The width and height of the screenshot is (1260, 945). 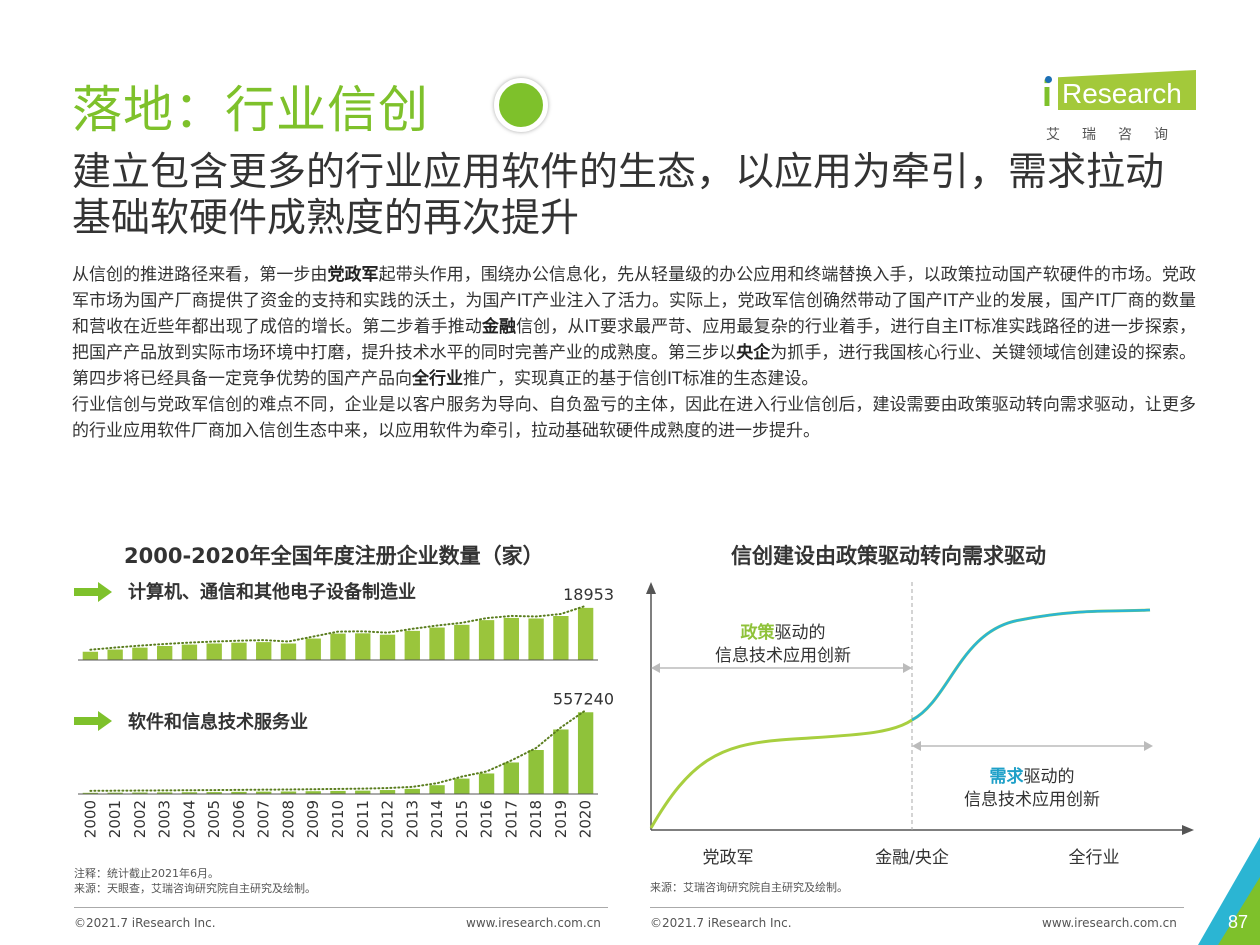 What do you see at coordinates (214, 793) in the screenshot?
I see `bar-2-2005` at bounding box center [214, 793].